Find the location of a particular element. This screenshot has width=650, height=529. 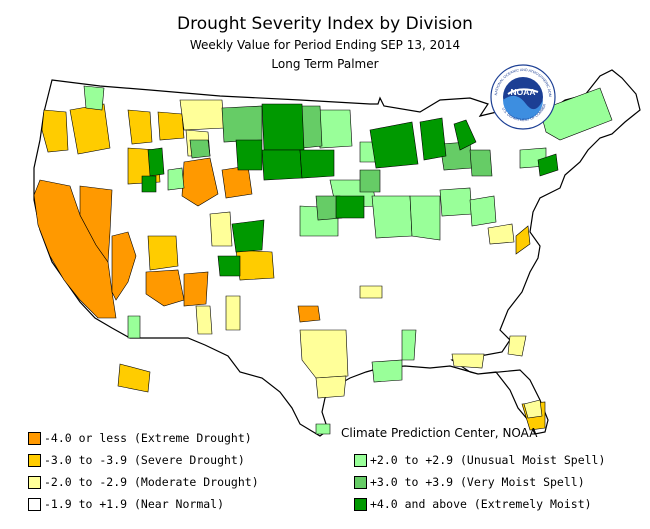

index-name: Long Term Palmer is located at coordinates (325, 64).